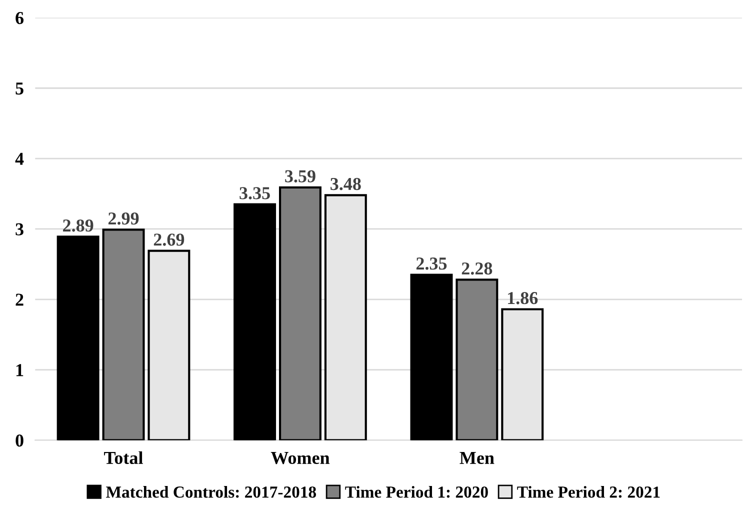 The height and width of the screenshot is (506, 748). I want to click on x-tick-label: Women, so click(300, 458).